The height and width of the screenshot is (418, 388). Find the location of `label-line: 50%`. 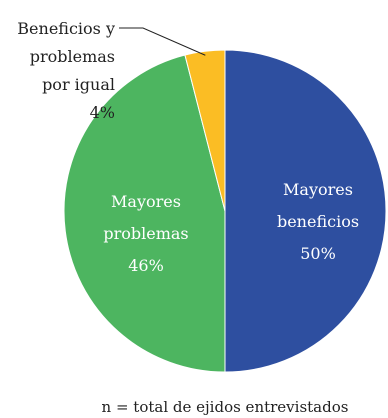

label-line: 50% is located at coordinates (318, 253).